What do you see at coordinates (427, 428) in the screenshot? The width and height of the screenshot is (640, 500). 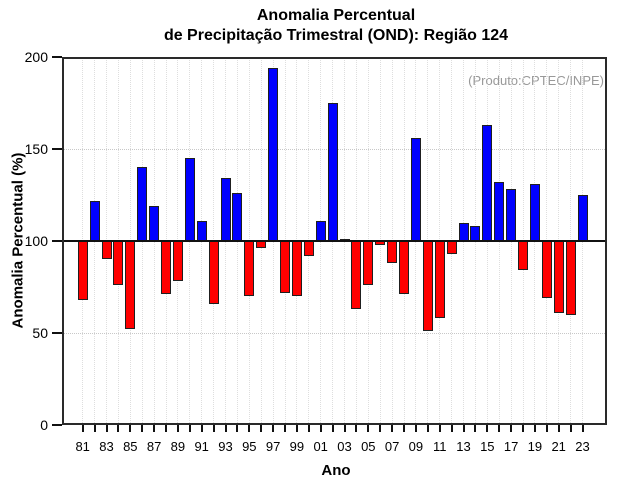 I see `x-tick-2010` at bounding box center [427, 428].